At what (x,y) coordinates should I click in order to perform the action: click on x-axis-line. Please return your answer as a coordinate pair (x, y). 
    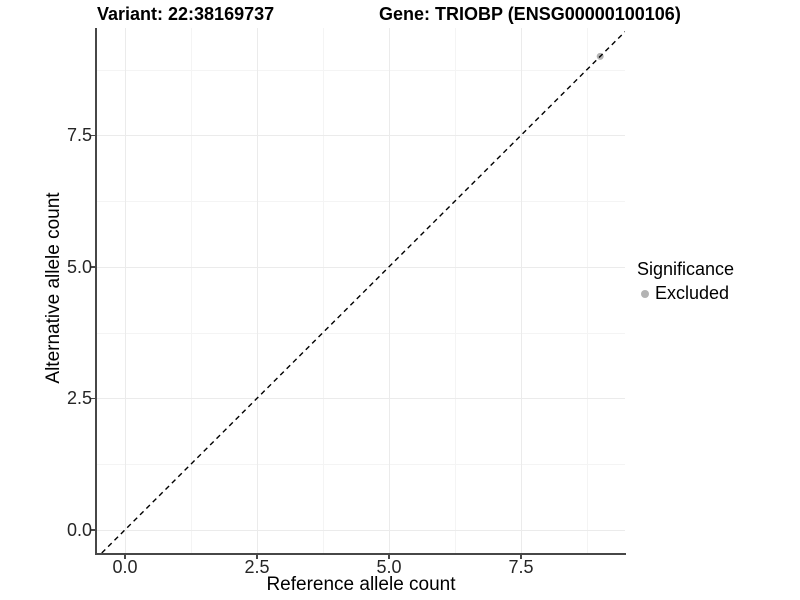
    Looking at the image, I should click on (360, 554).